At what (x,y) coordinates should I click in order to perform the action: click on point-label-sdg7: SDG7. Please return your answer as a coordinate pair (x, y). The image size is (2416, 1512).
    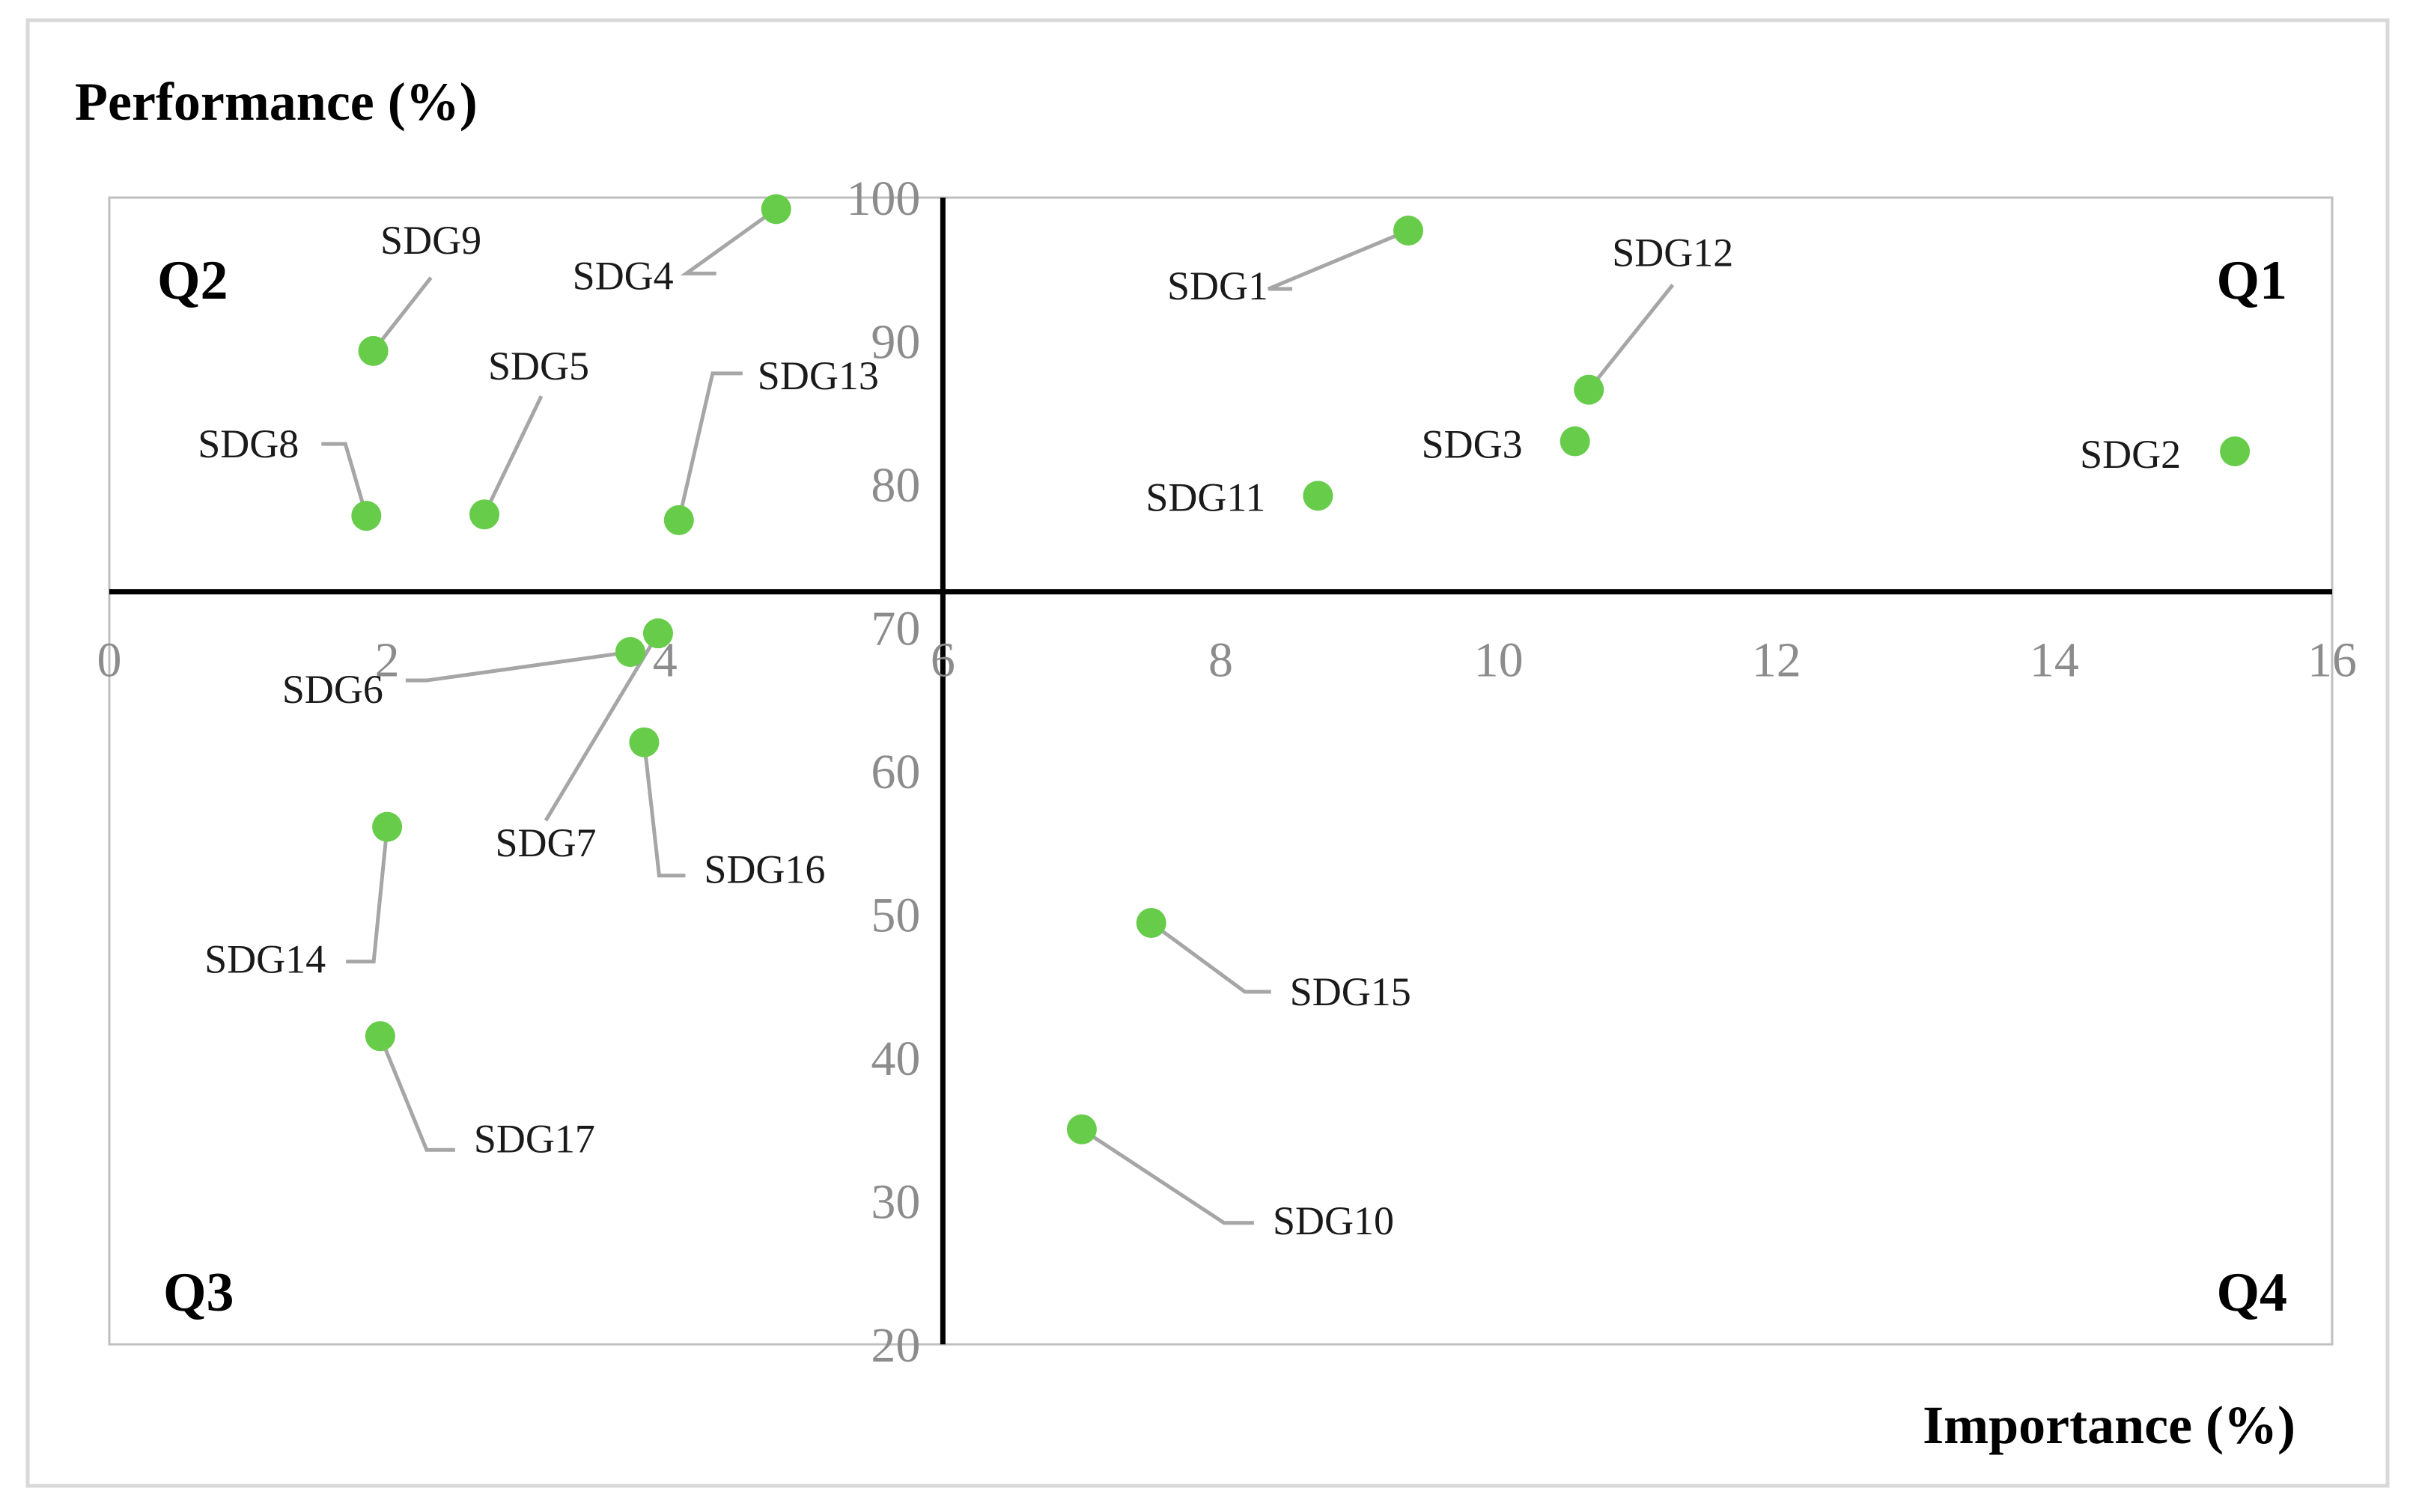
    Looking at the image, I should click on (545, 842).